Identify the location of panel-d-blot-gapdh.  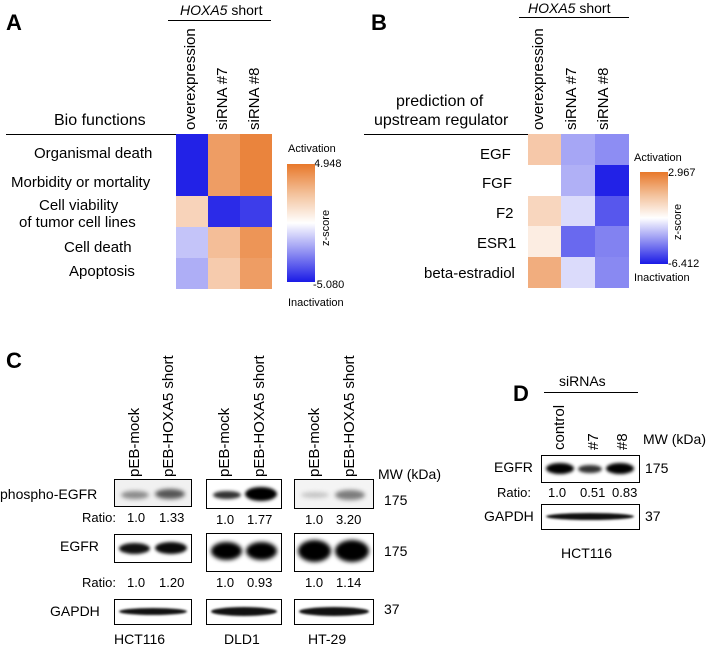
(590, 517).